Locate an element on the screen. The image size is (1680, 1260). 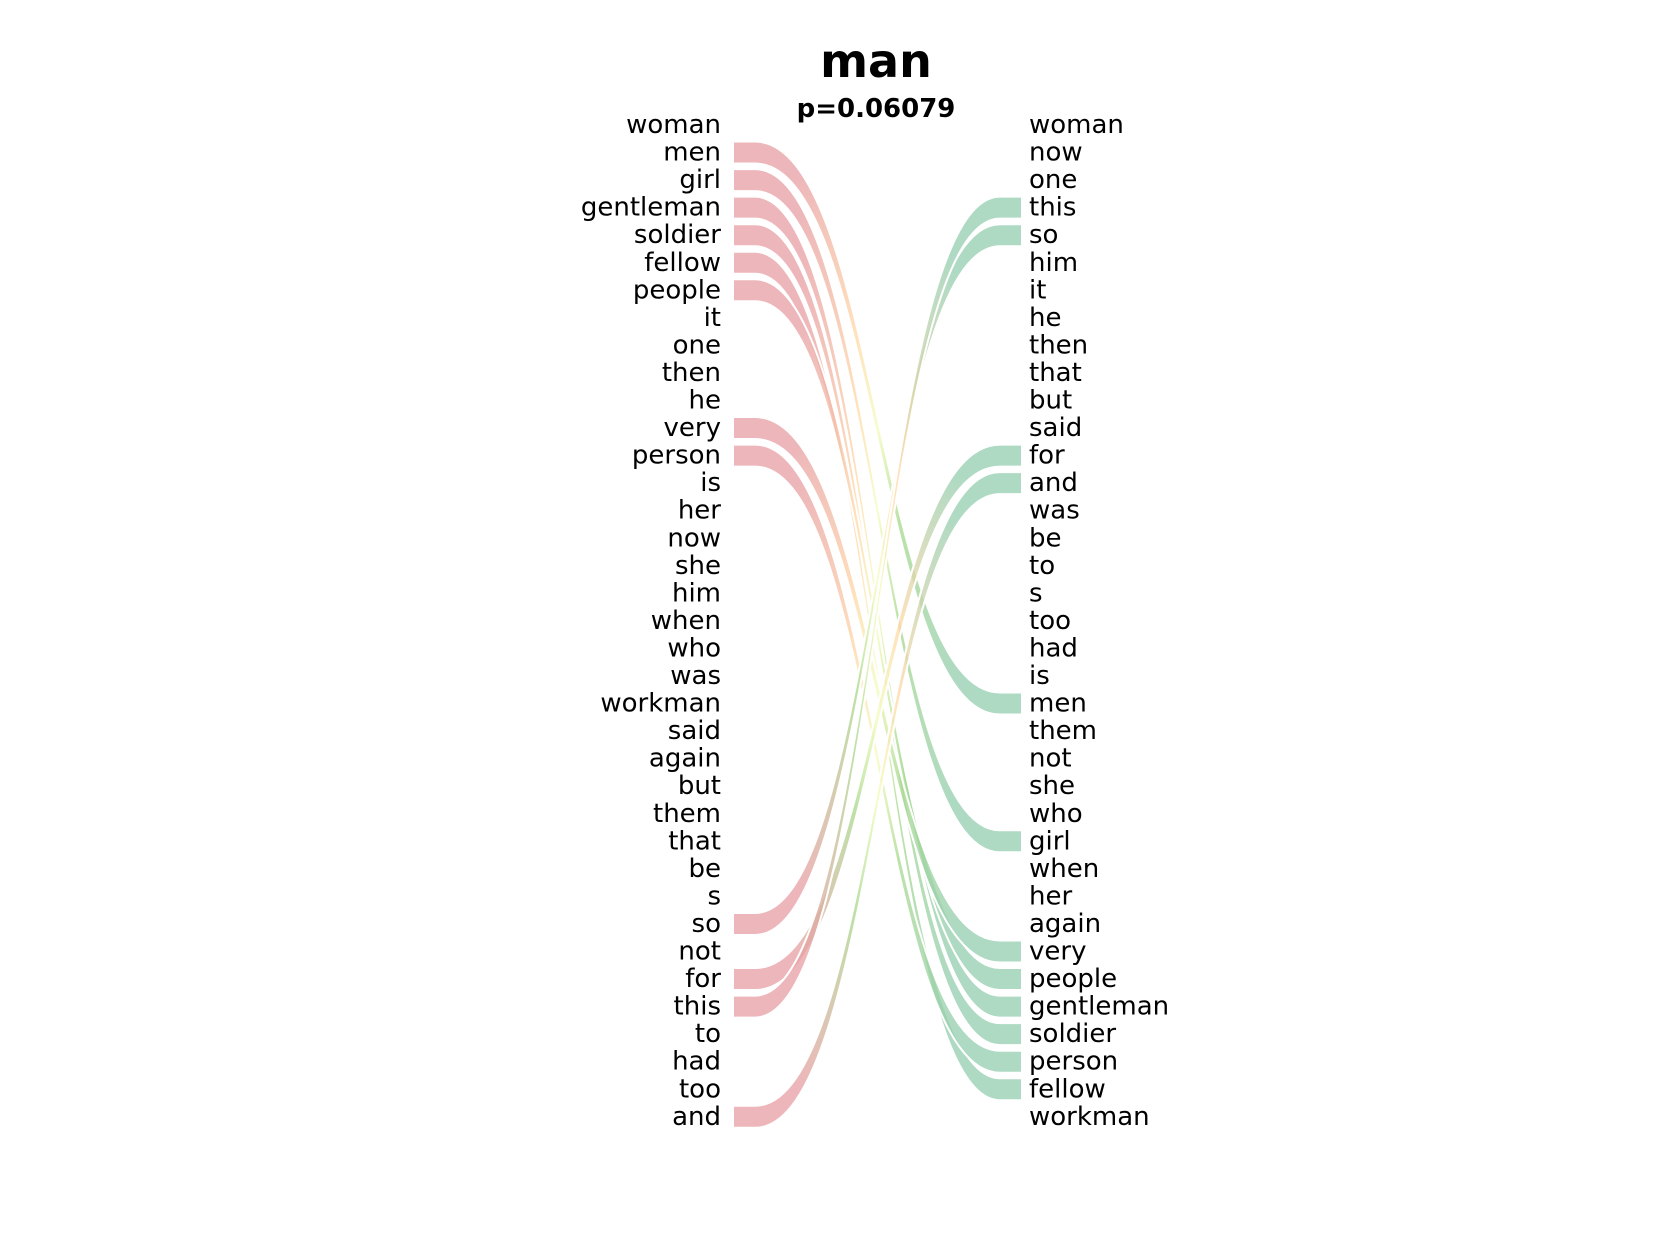
right-label-who: who is located at coordinates (1056, 814).